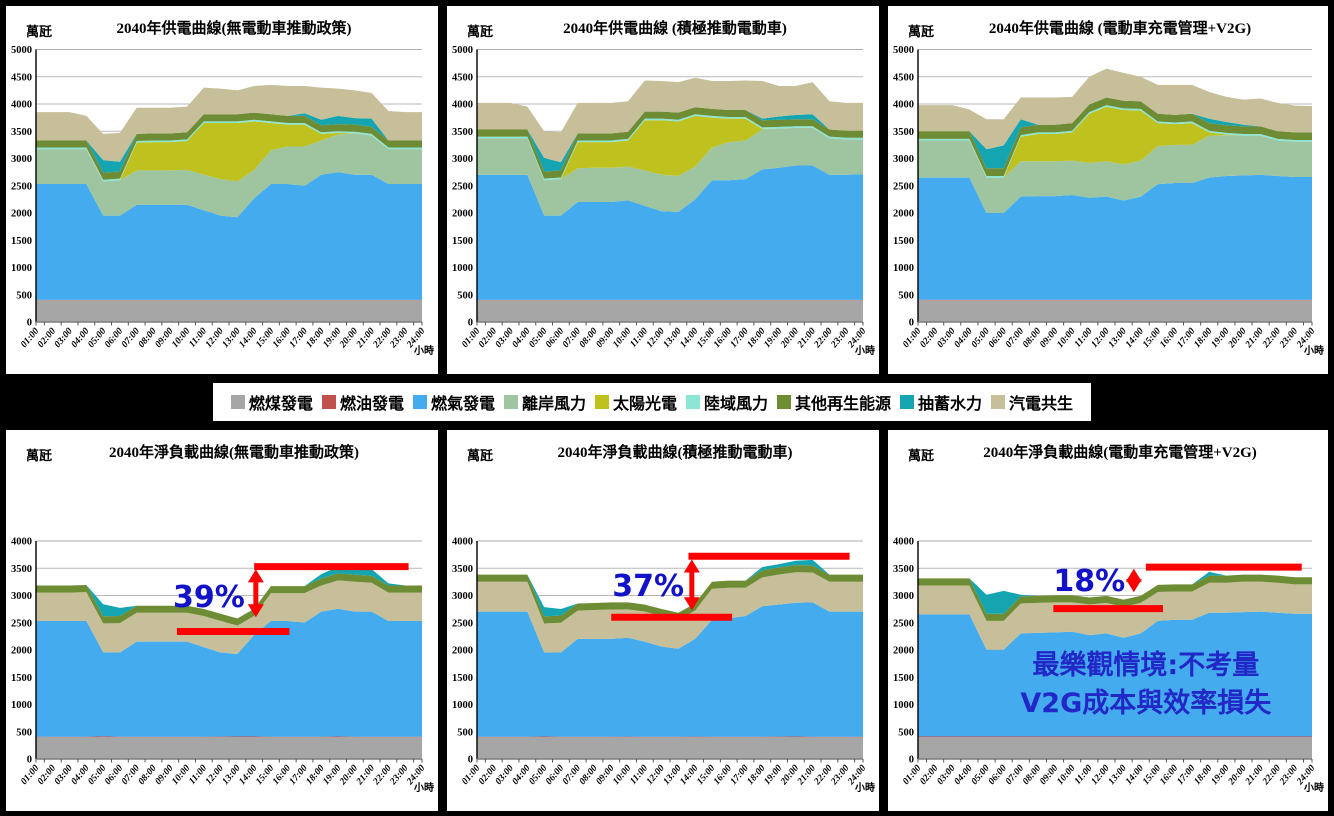  I want to click on x-tick-label: 02:00, so click(930, 338).